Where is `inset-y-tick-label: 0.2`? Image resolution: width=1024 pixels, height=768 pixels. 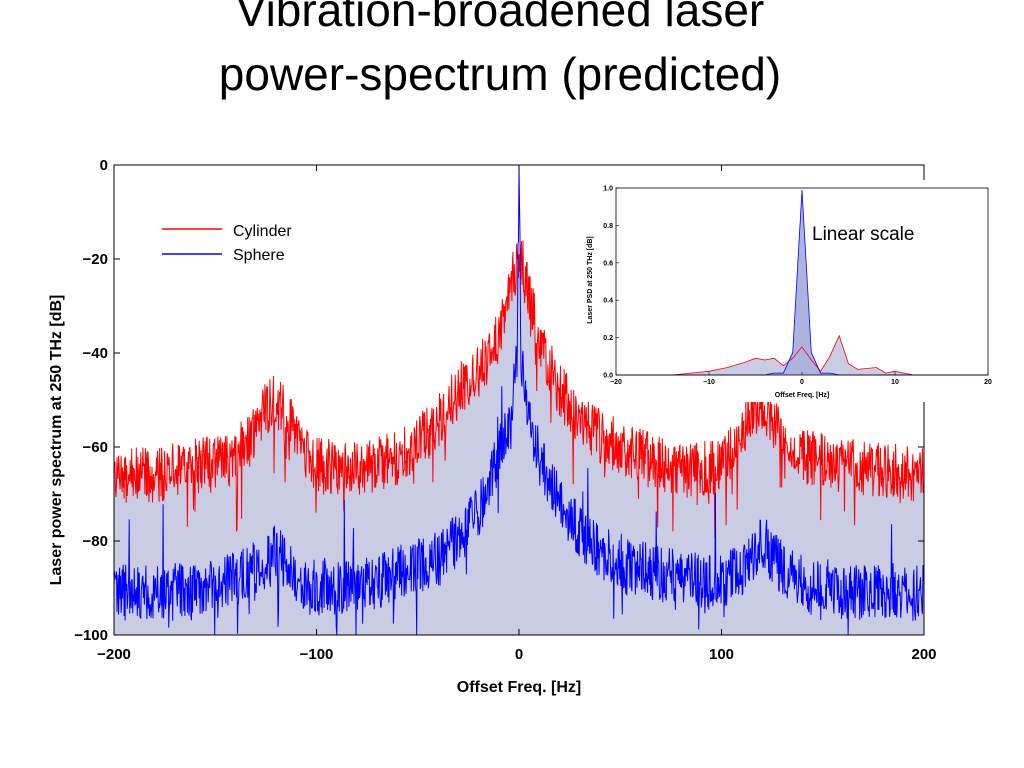 inset-y-tick-label: 0.2 is located at coordinates (608, 338).